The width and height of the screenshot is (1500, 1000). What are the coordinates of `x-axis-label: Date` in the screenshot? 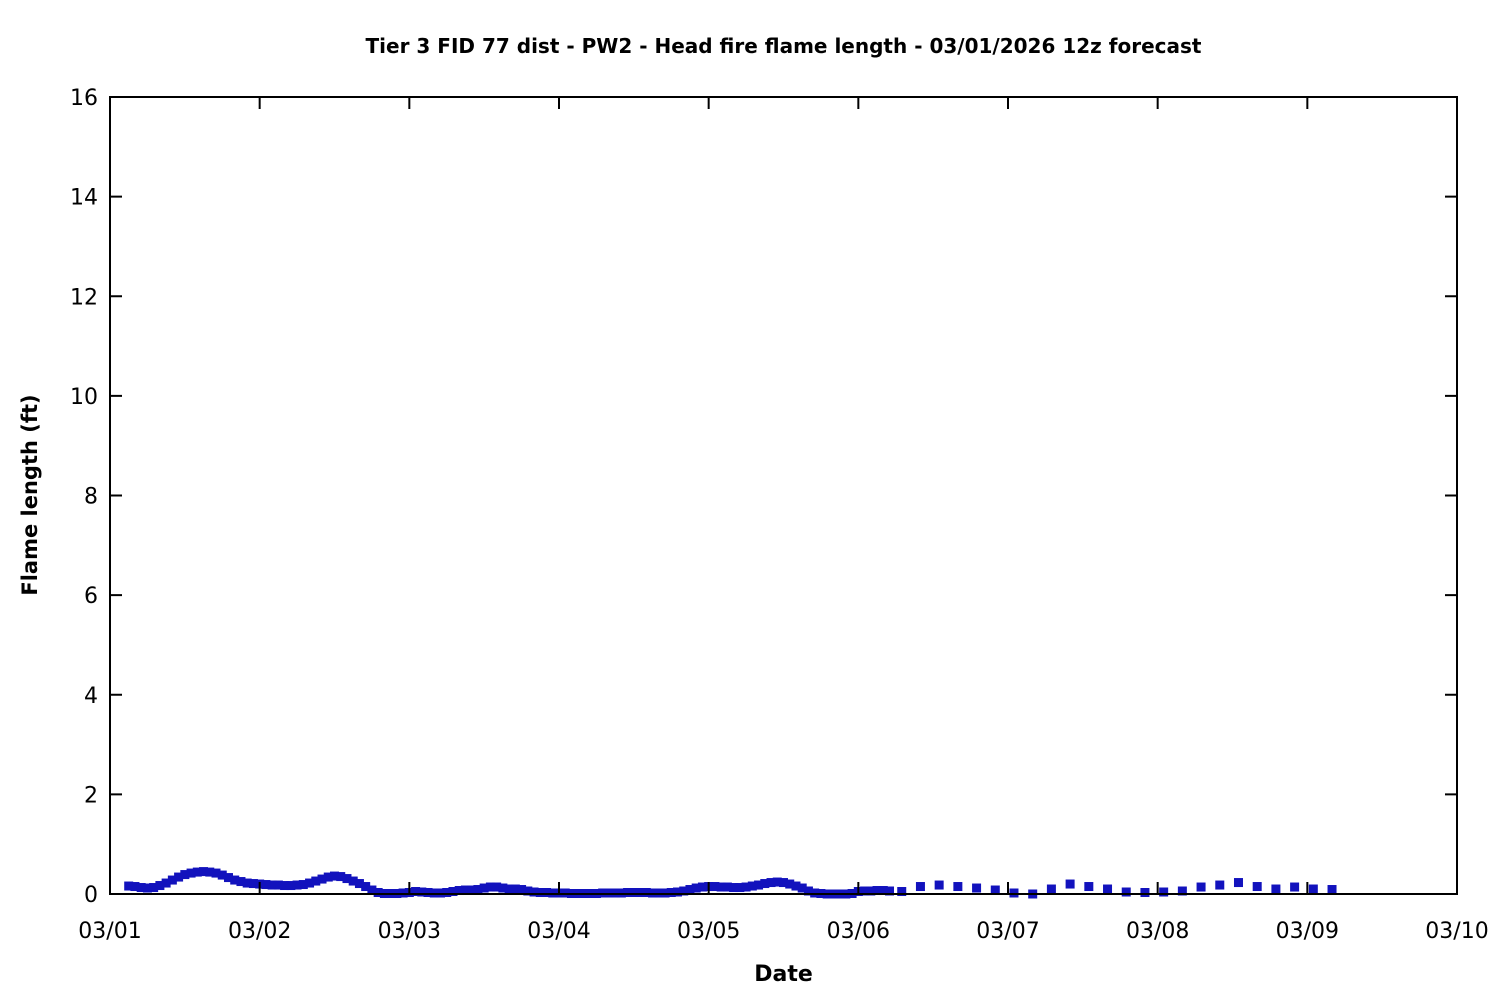 It's located at (783, 974).